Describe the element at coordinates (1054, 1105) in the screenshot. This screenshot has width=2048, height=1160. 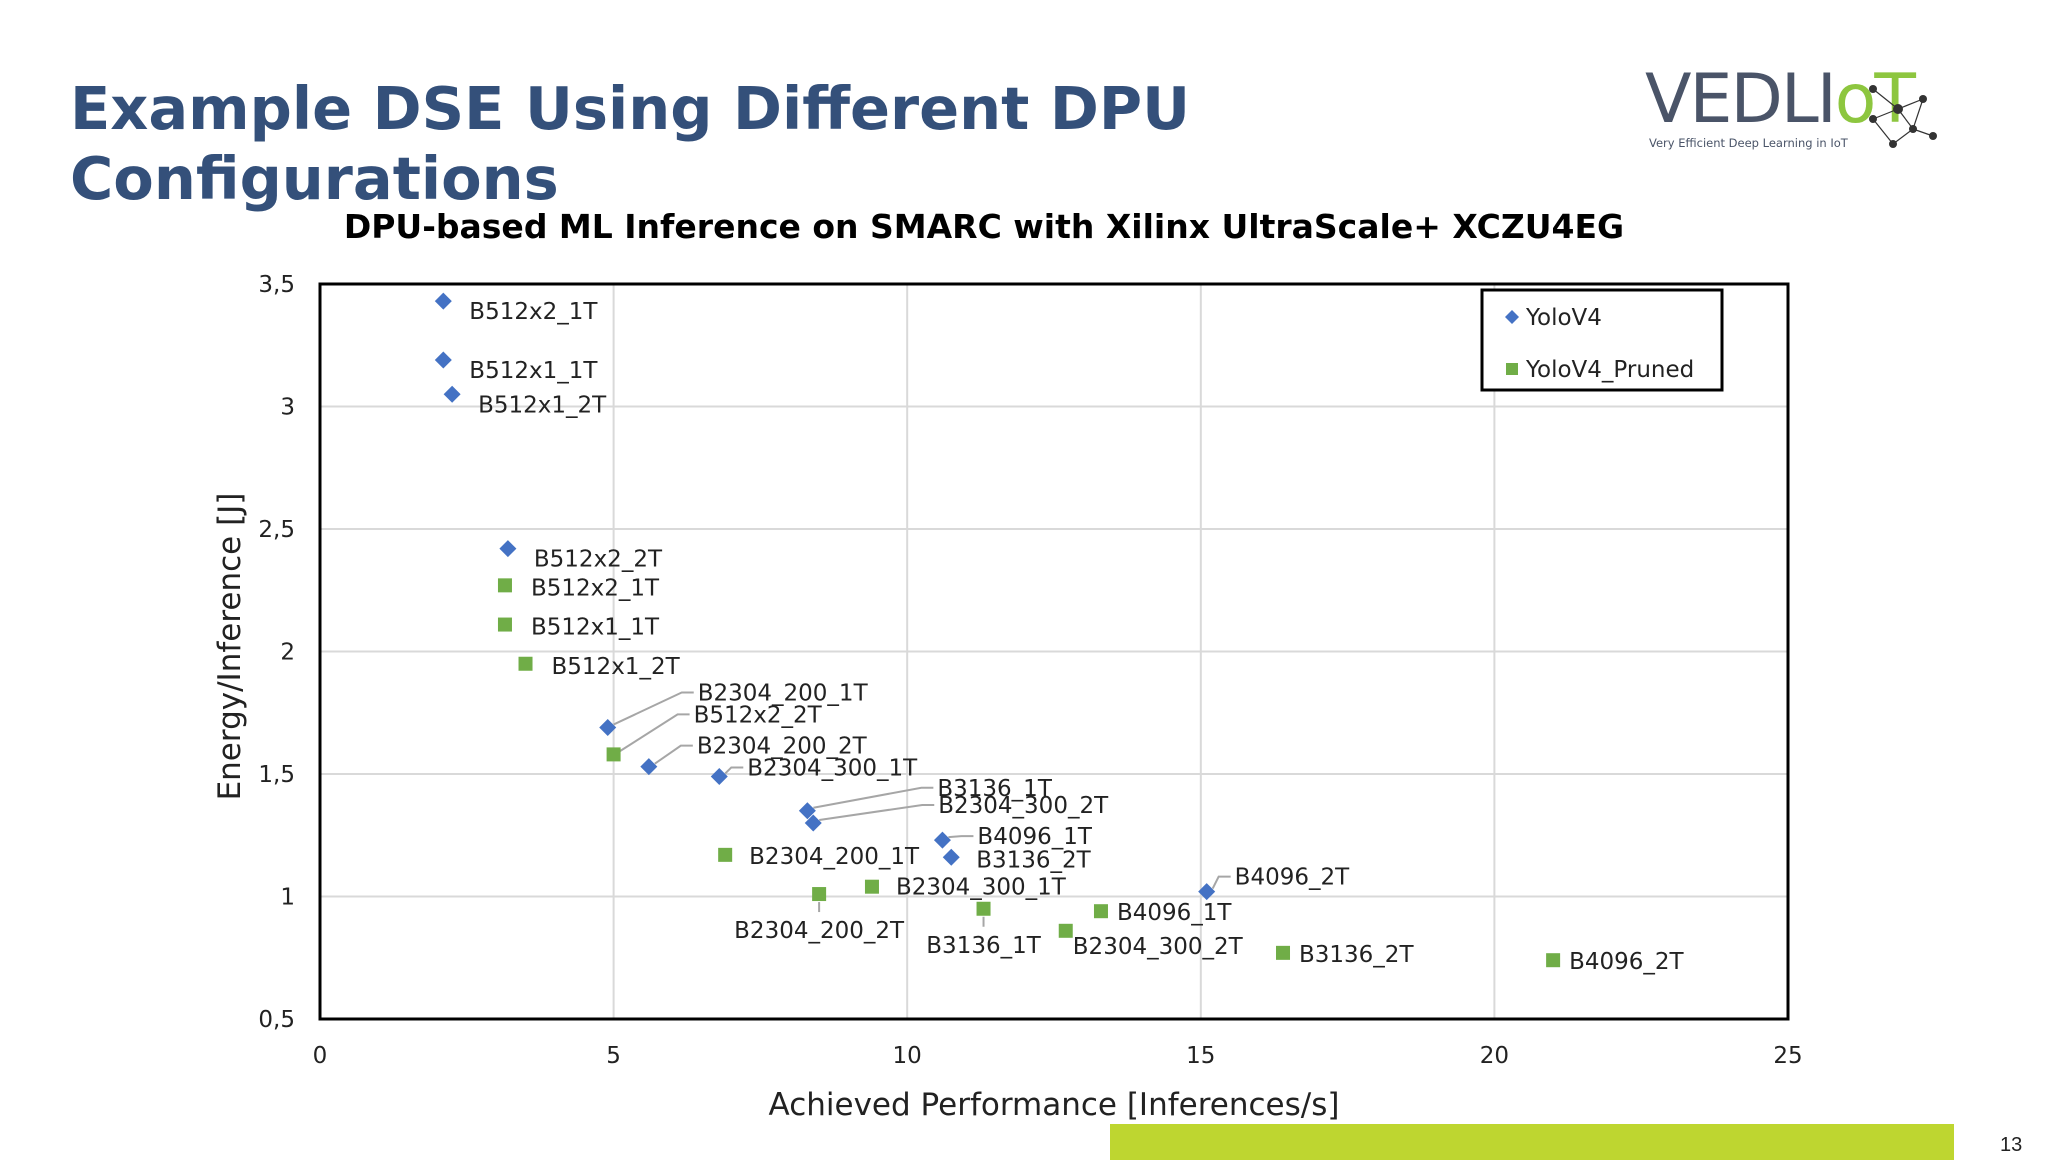
I see `x-axis-label: Achieved Performance [Inferences/s]` at that location.